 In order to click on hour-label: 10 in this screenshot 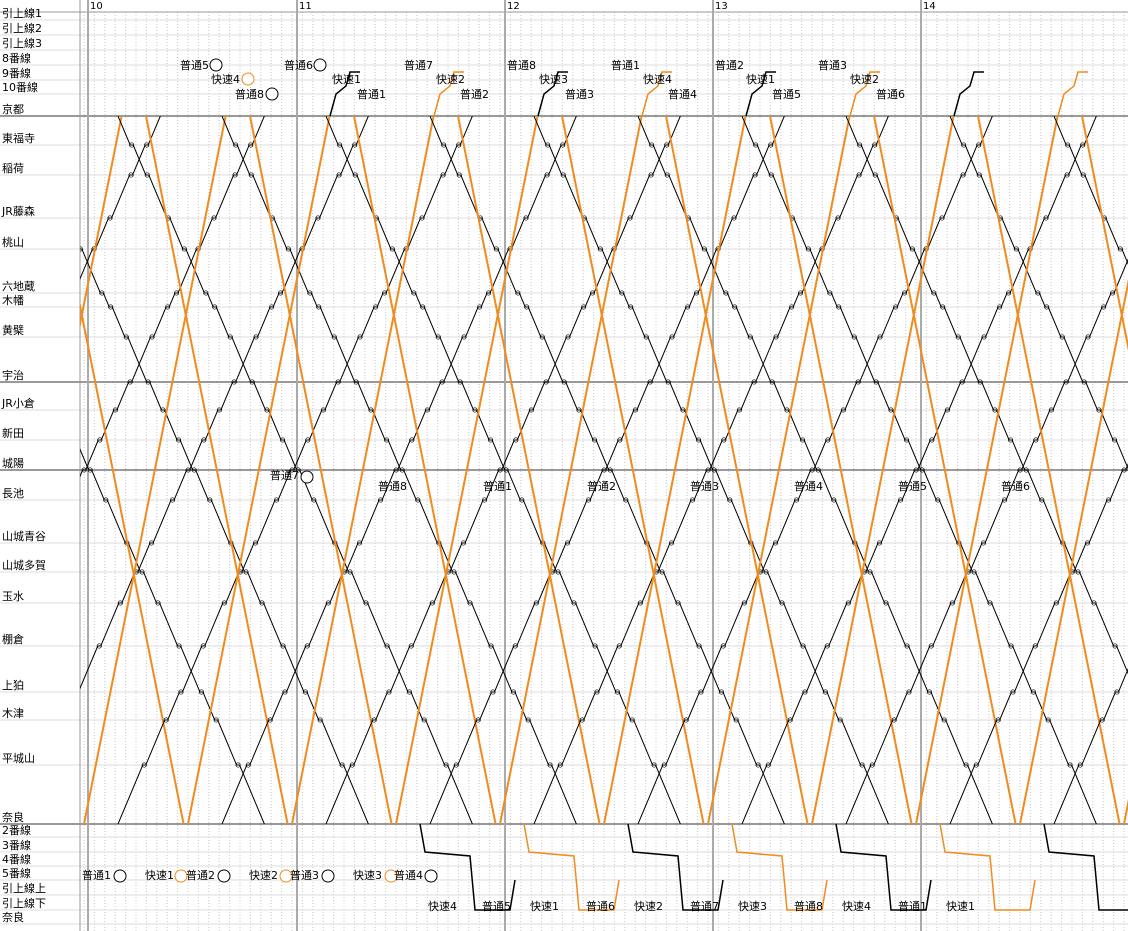, I will do `click(96, 6)`.